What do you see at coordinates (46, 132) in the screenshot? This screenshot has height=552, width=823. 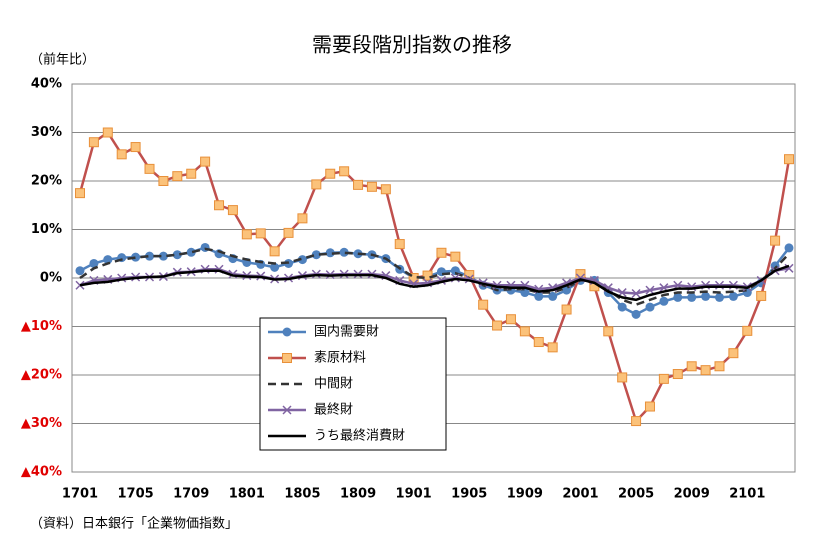 I see `y-tick-label: 30%` at bounding box center [46, 132].